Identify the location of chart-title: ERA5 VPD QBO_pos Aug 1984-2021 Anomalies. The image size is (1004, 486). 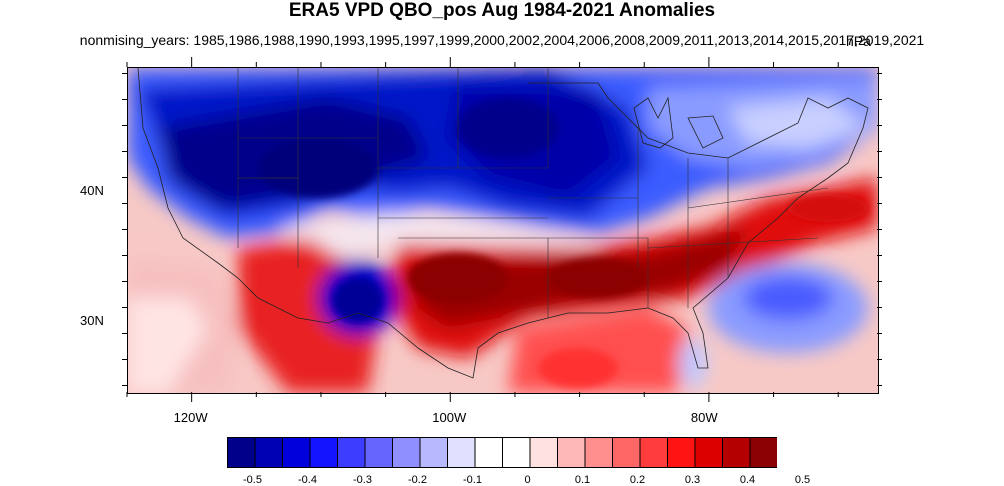
(502, 10).